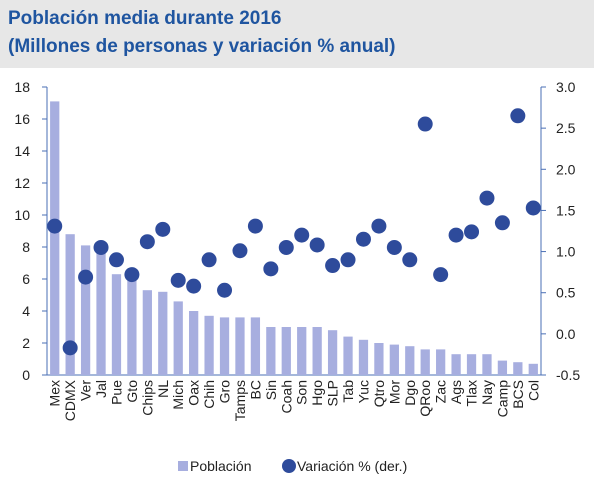 Image resolution: width=594 pixels, height=489 pixels. I want to click on y-tick-label: 0, so click(26, 375).